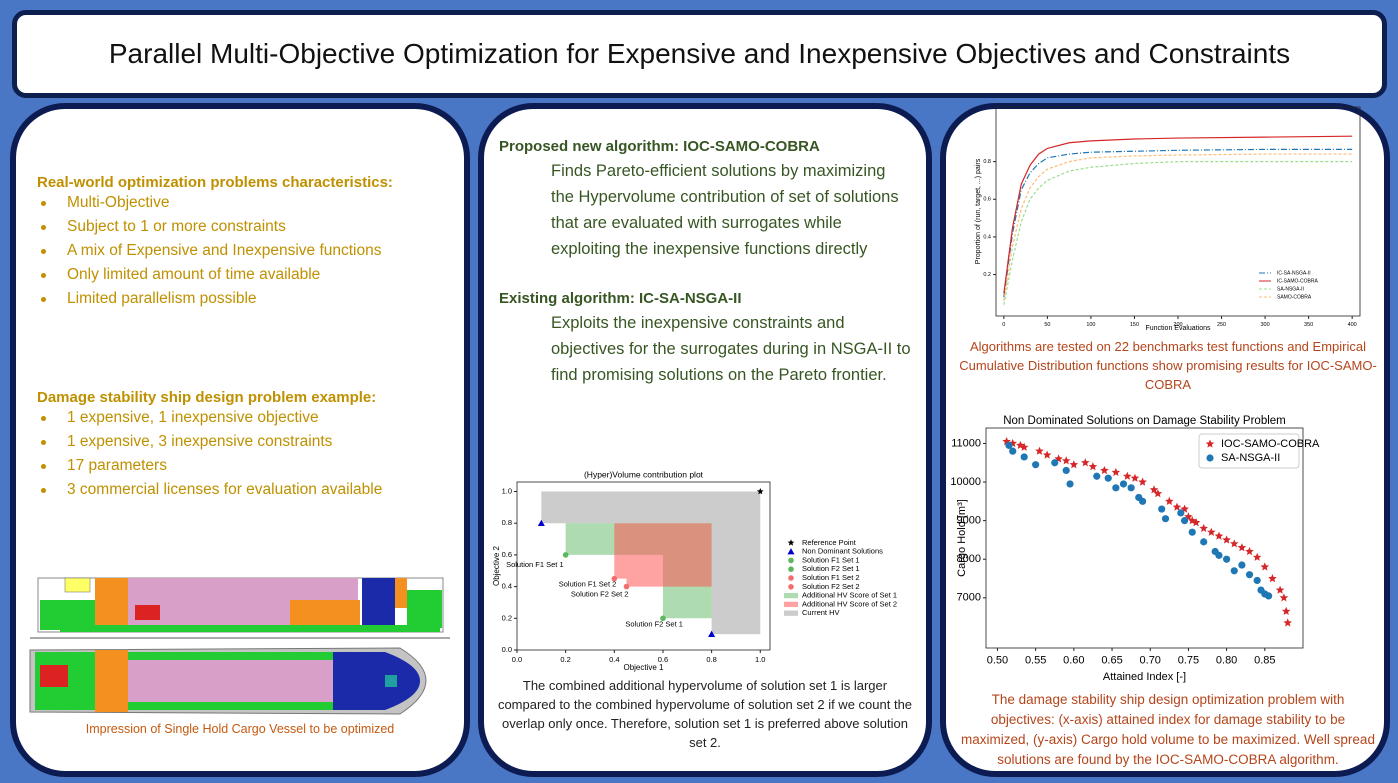 This screenshot has width=1398, height=783. I want to click on x-tick-label: 150, so click(1134, 325).